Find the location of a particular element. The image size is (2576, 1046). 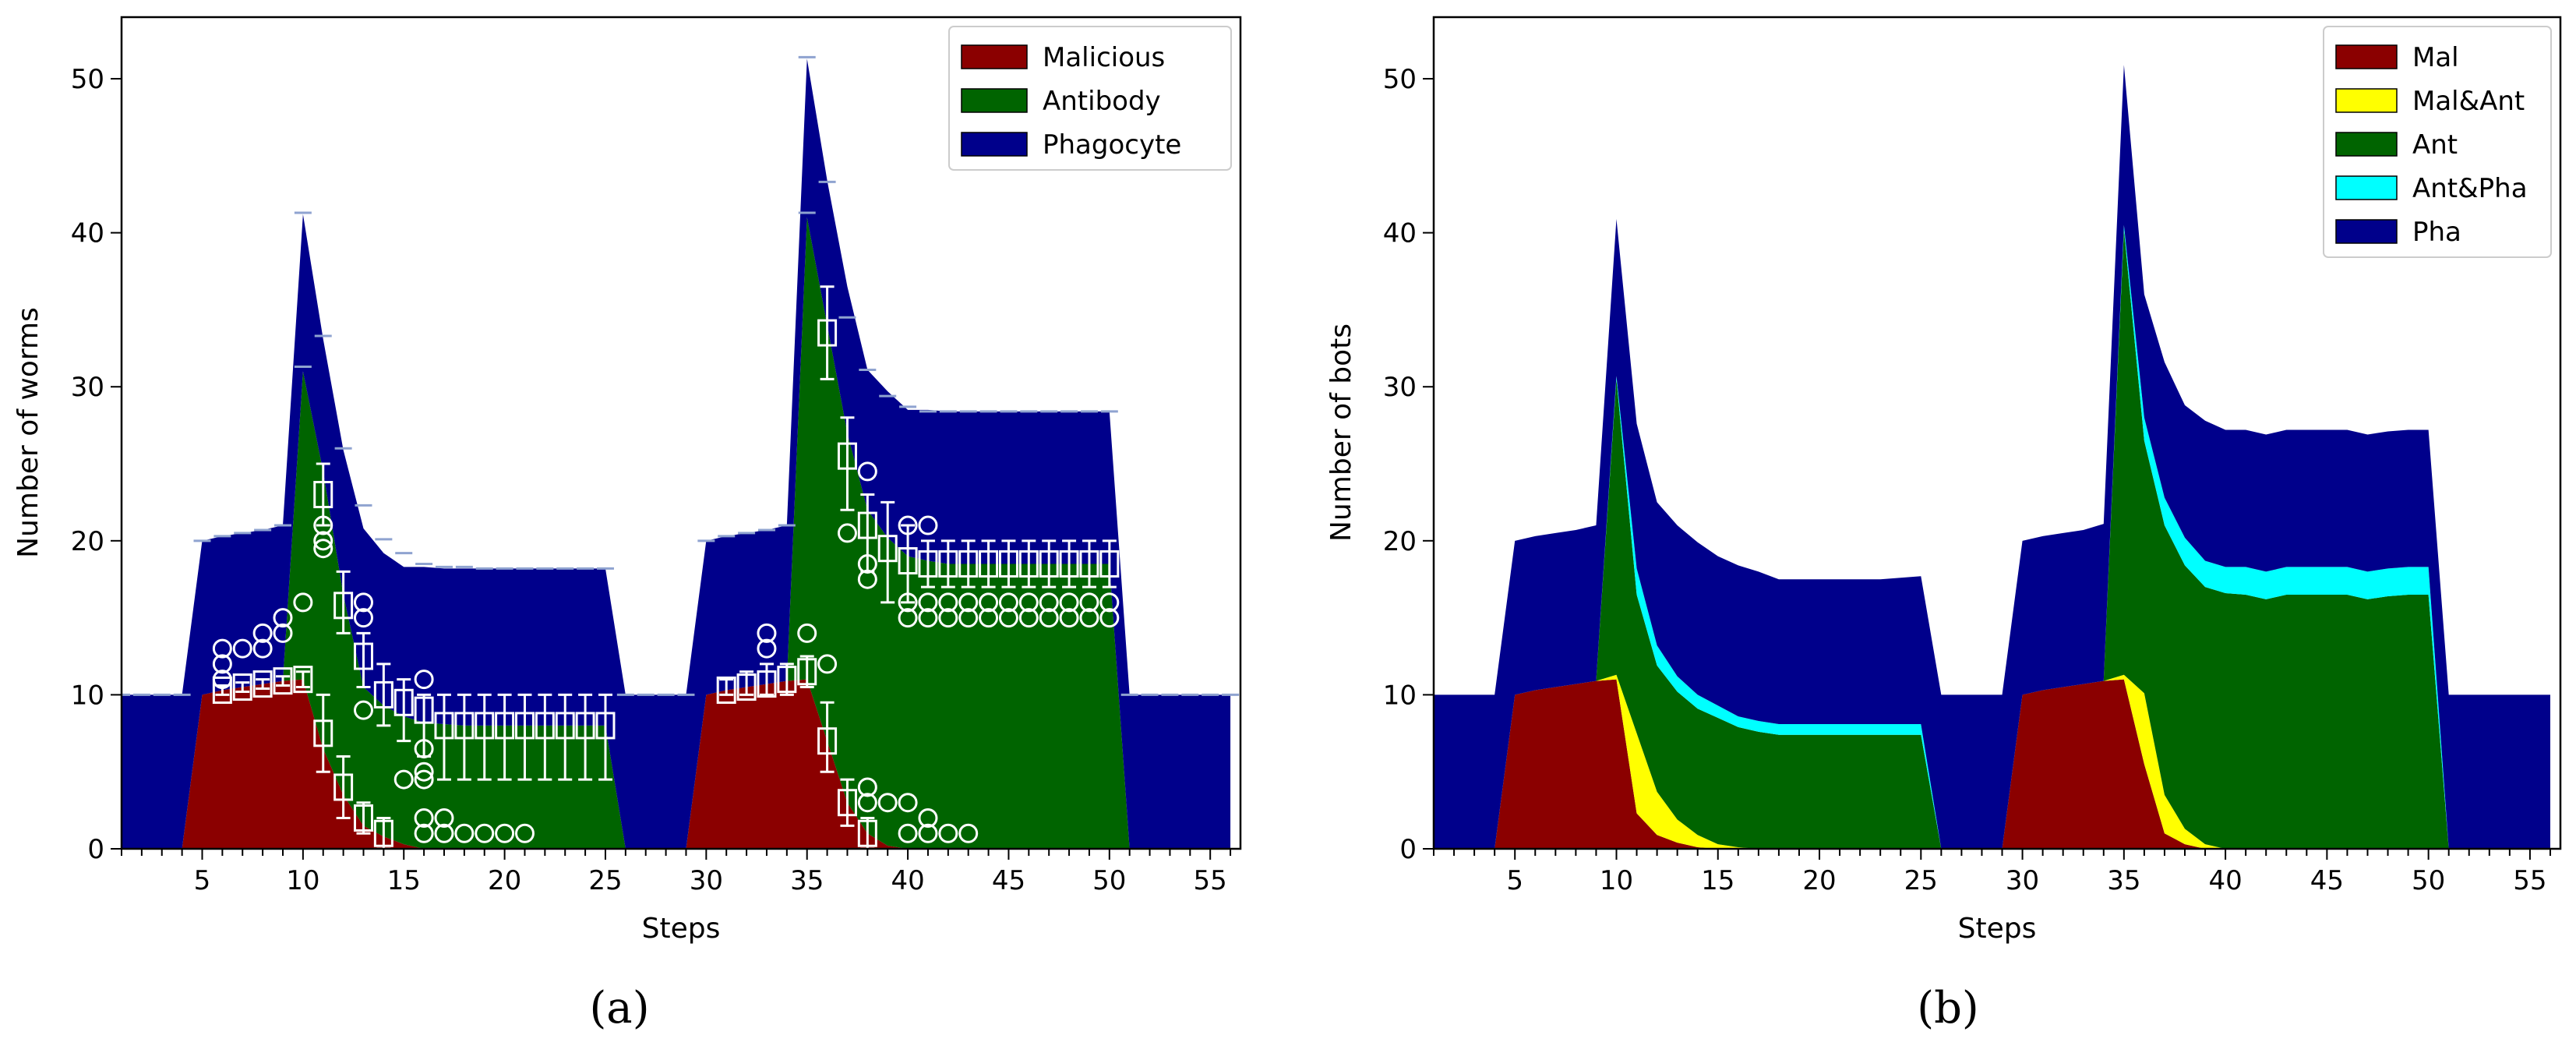

series-area-mal is located at coordinates (1992, 764).